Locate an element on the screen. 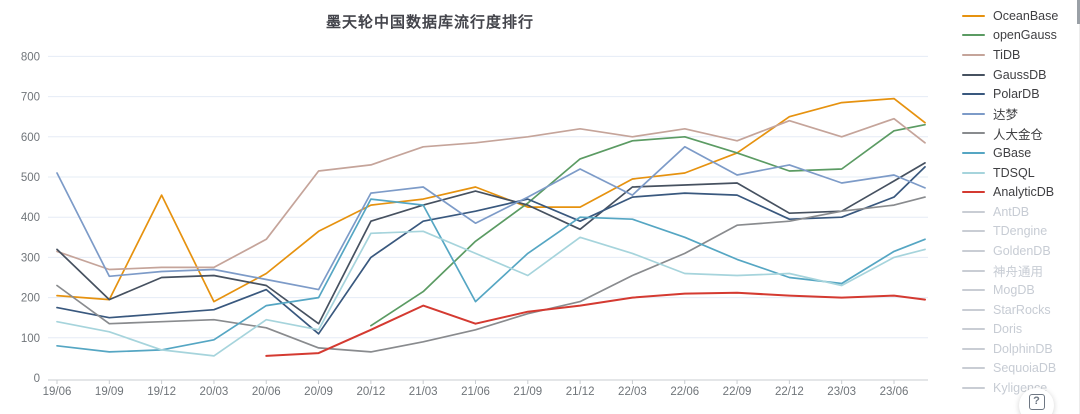 The width and height of the screenshot is (1080, 414). legend-label: AntDB is located at coordinates (1011, 211).